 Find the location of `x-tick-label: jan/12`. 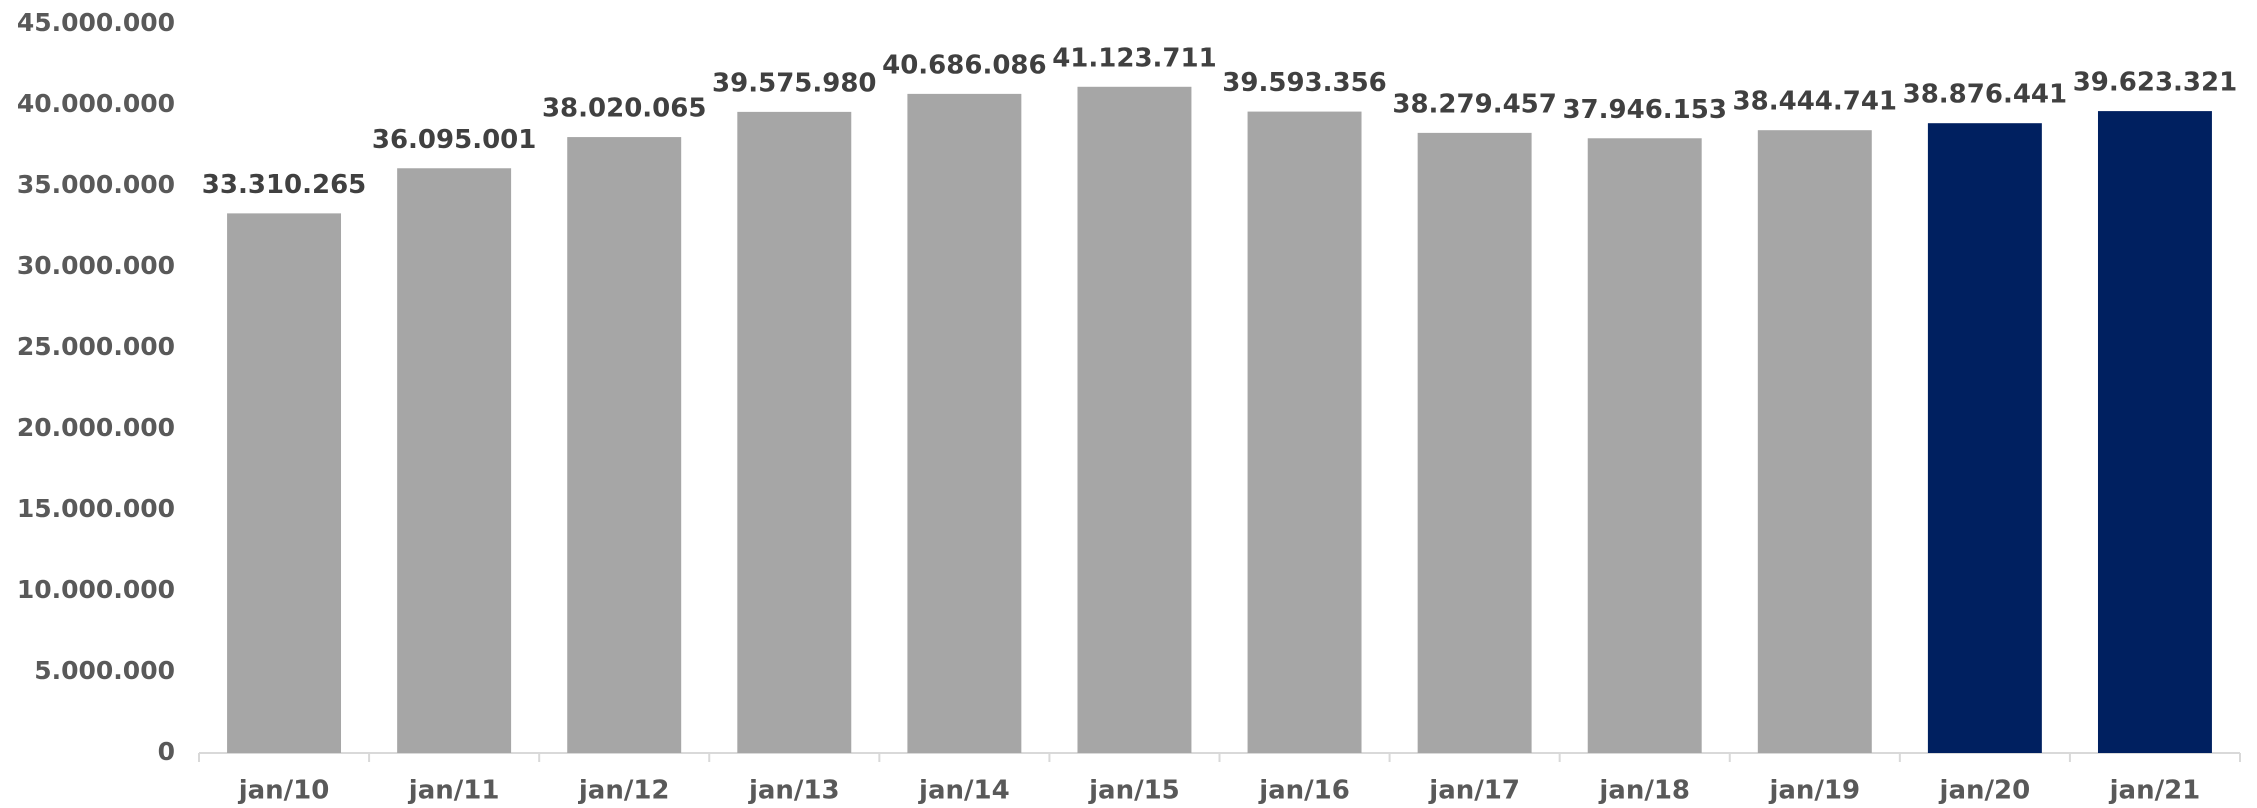

x-tick-label: jan/12 is located at coordinates (624, 791).